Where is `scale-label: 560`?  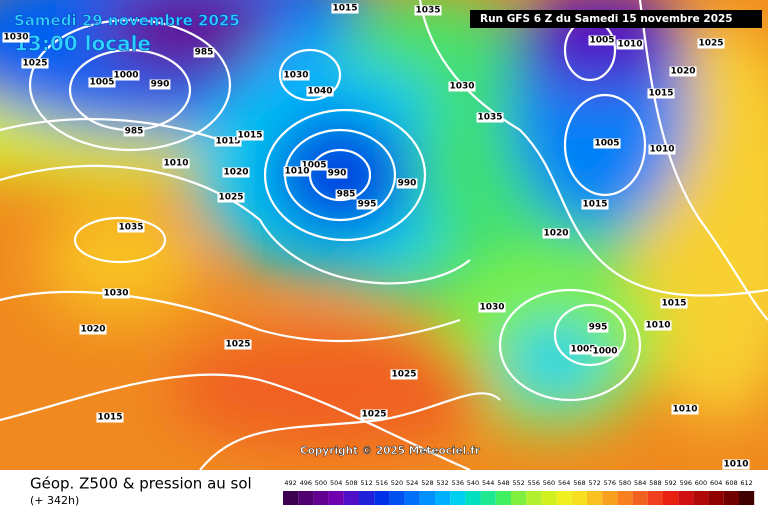
scale-label: 560 is located at coordinates (549, 483).